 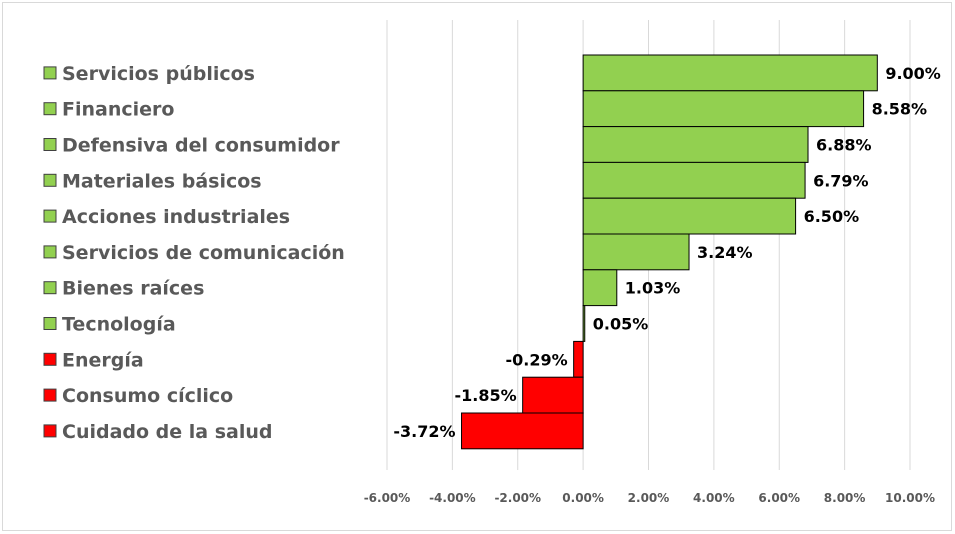 What do you see at coordinates (832, 216) in the screenshot?
I see `data-label: 6.50%` at bounding box center [832, 216].